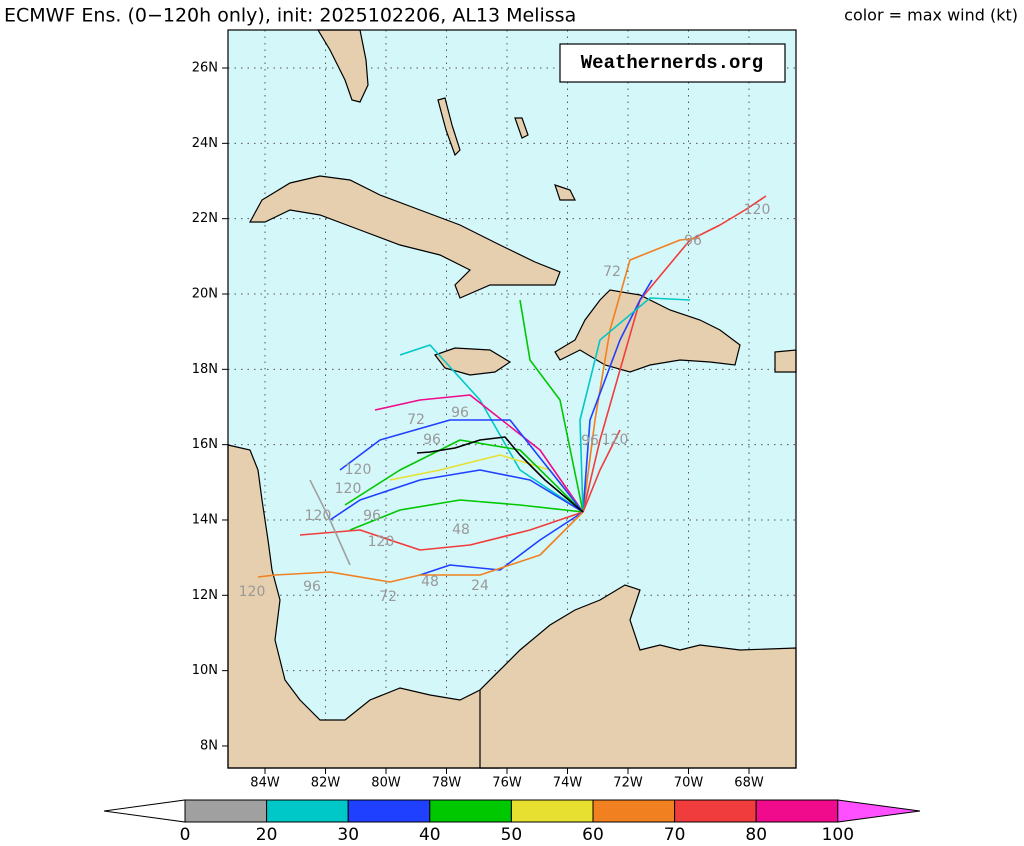 This screenshot has height=846, width=1024. Describe the element at coordinates (205, 595) in the screenshot. I see `lat-label: 12N` at that location.